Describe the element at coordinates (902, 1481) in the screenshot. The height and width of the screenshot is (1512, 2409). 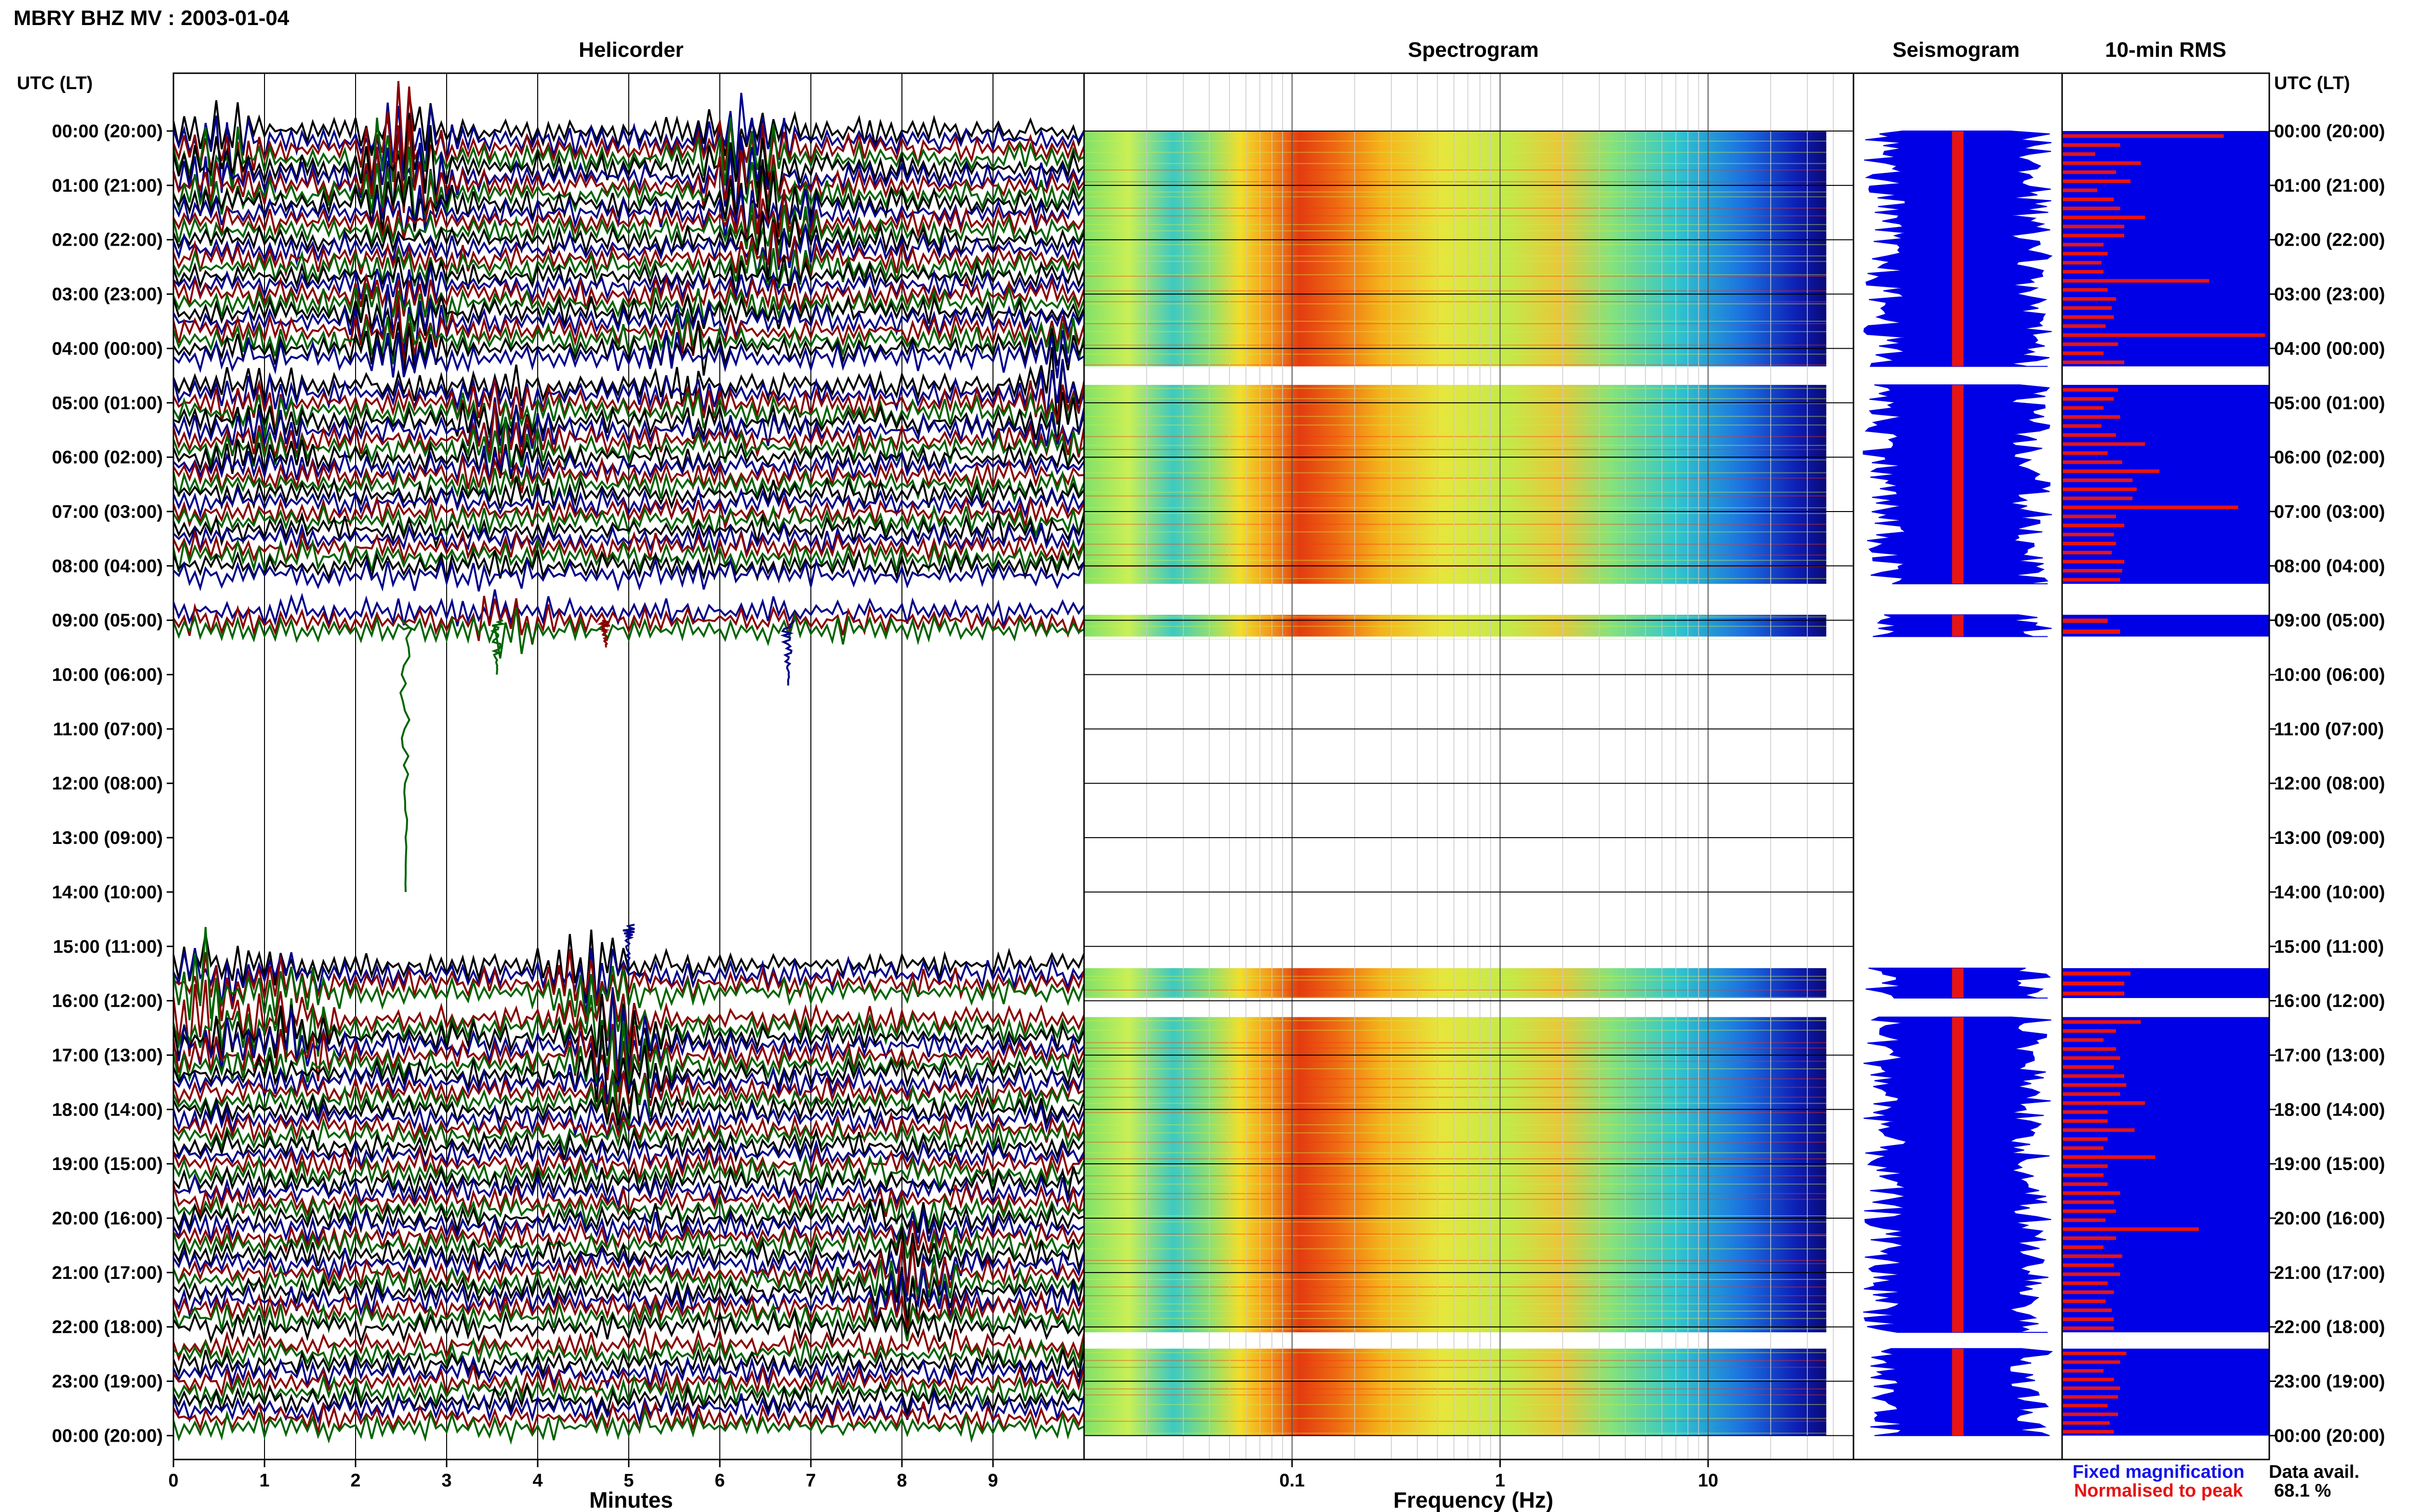
I see `minutes-tick-label: 8` at that location.